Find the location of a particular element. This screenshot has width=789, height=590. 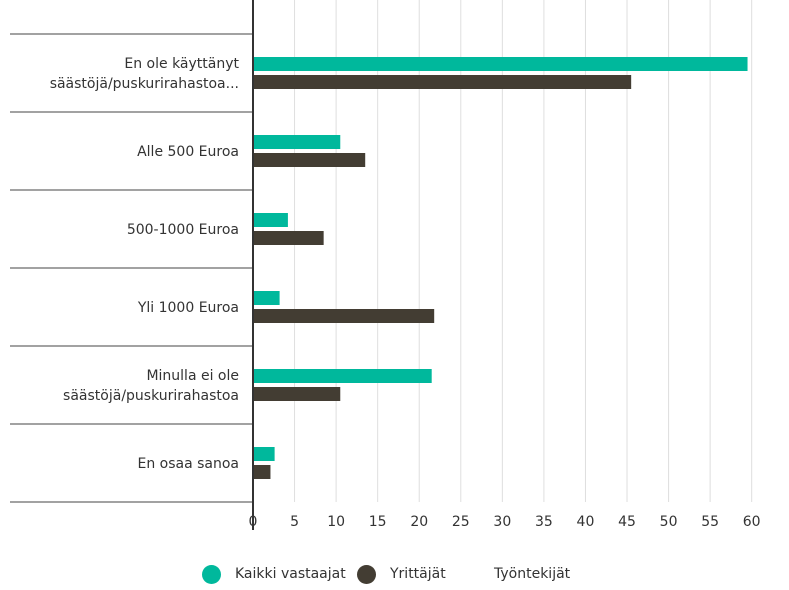

x-tick-label: 20 is located at coordinates (419, 522).